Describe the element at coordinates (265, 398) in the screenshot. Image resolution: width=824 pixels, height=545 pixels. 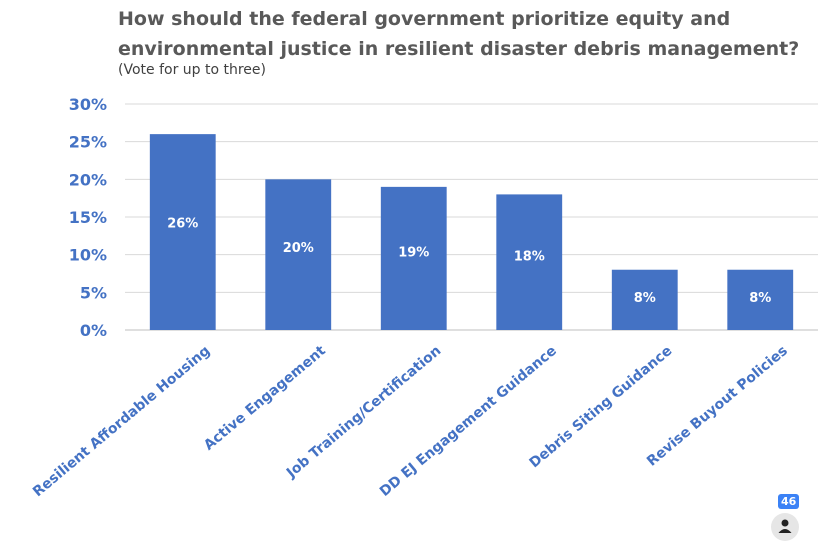
I see `x-category-label: Active Engagement` at that location.